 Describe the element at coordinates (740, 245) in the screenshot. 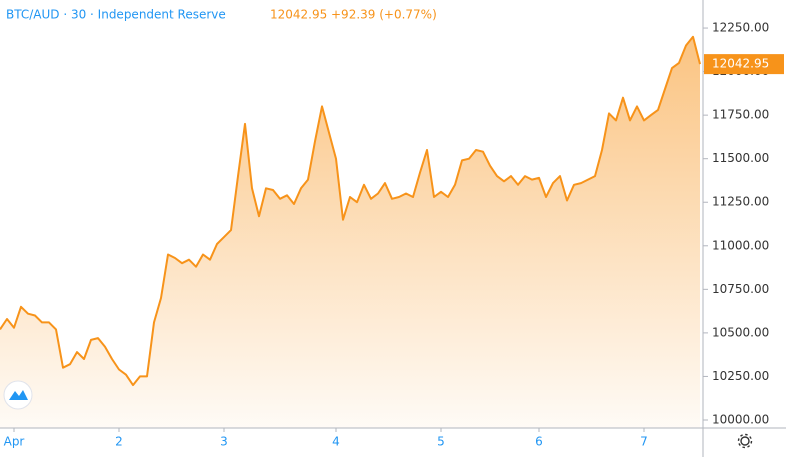

I see `y-tick-label: 11000.00` at that location.